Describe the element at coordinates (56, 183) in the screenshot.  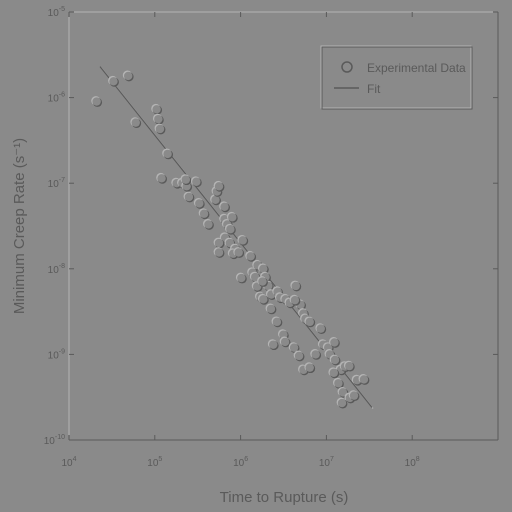
I see `y-tick-label-2: 10⁻⁷` at that location.